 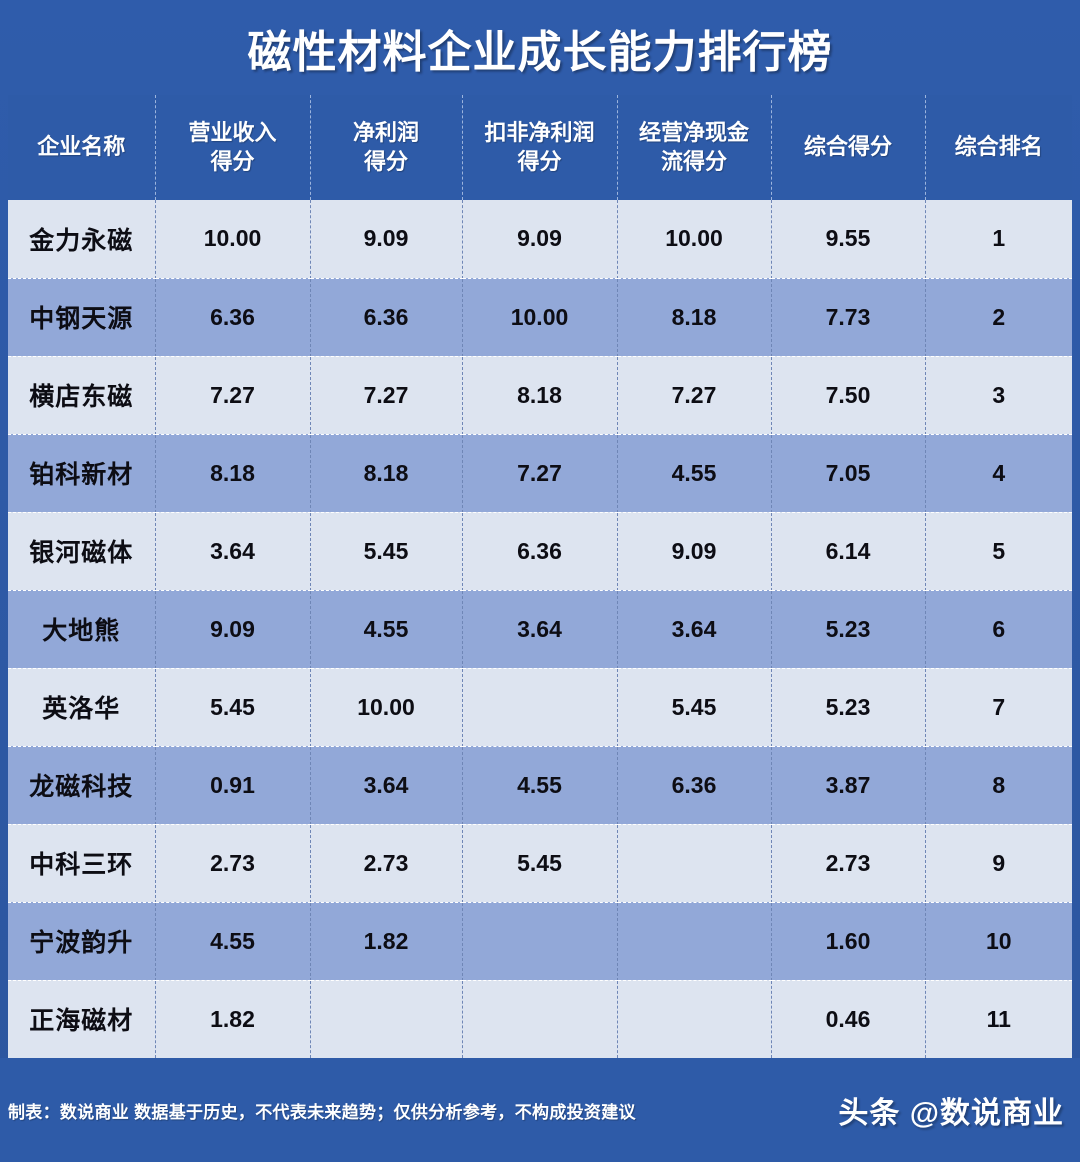 What do you see at coordinates (848, 551) in the screenshot?
I see `cell-total-score: 6.14` at bounding box center [848, 551].